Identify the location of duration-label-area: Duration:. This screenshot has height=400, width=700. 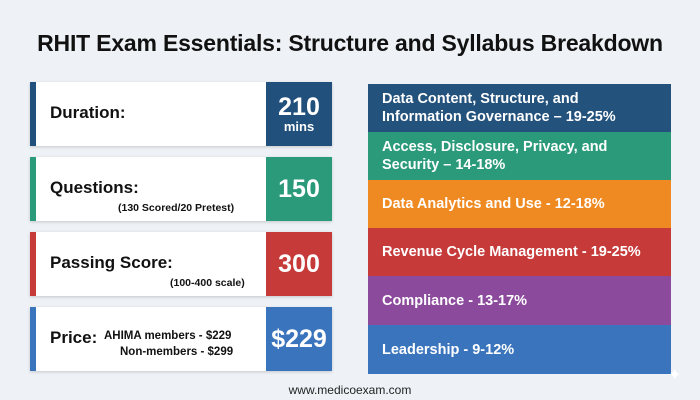
(151, 114).